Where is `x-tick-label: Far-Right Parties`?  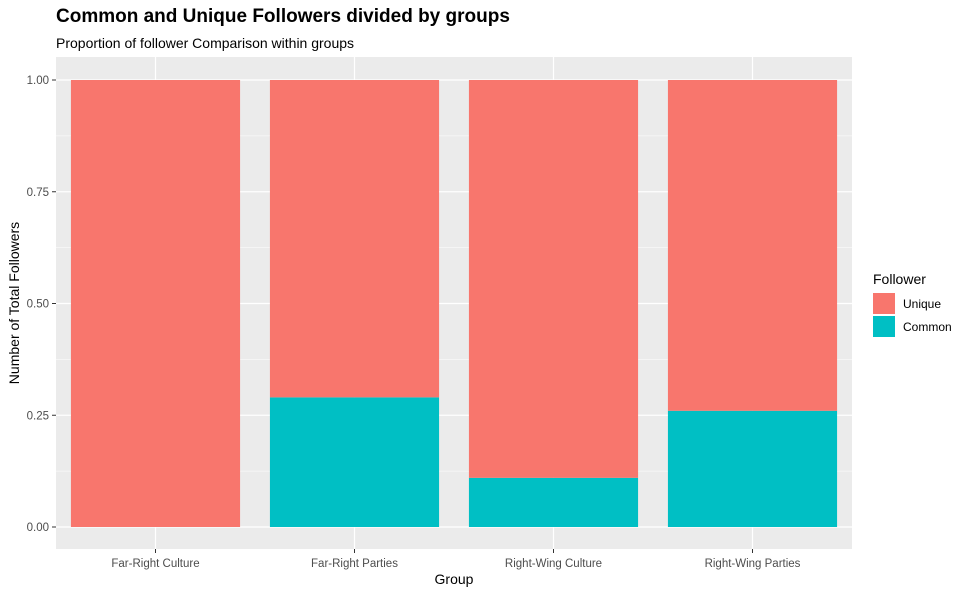 x-tick-label: Far-Right Parties is located at coordinates (354, 564).